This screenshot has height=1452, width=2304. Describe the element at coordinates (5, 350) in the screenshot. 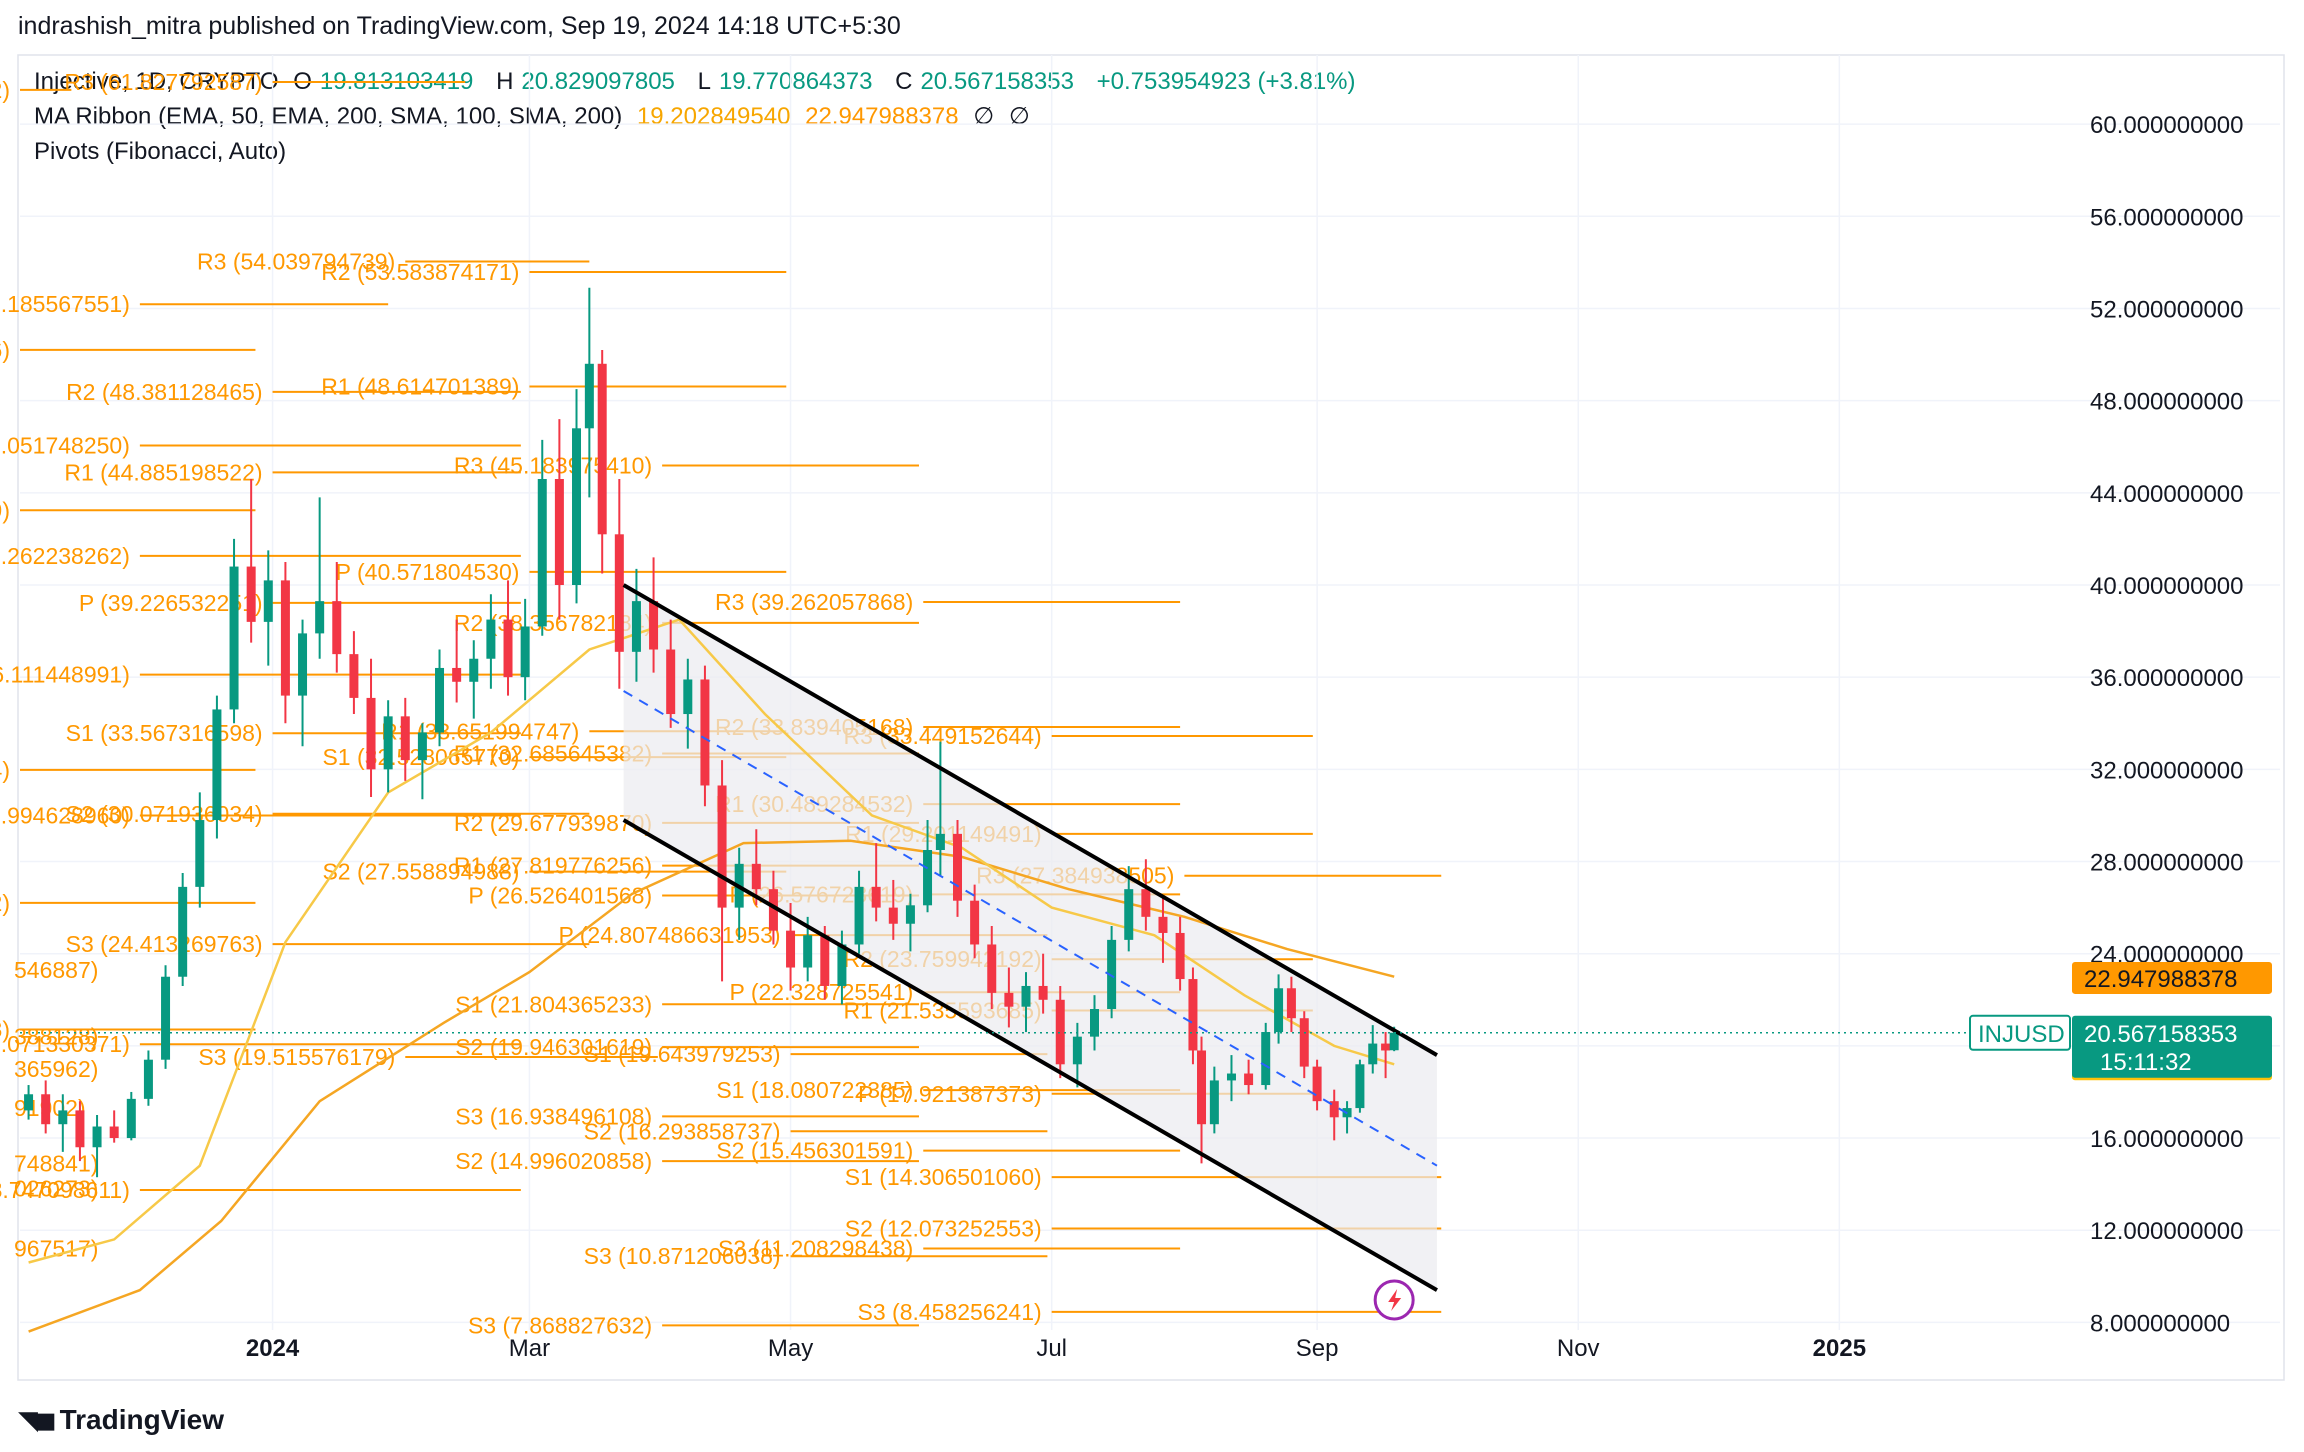

I see `pivot-label: R2 (50.201887376)` at that location.